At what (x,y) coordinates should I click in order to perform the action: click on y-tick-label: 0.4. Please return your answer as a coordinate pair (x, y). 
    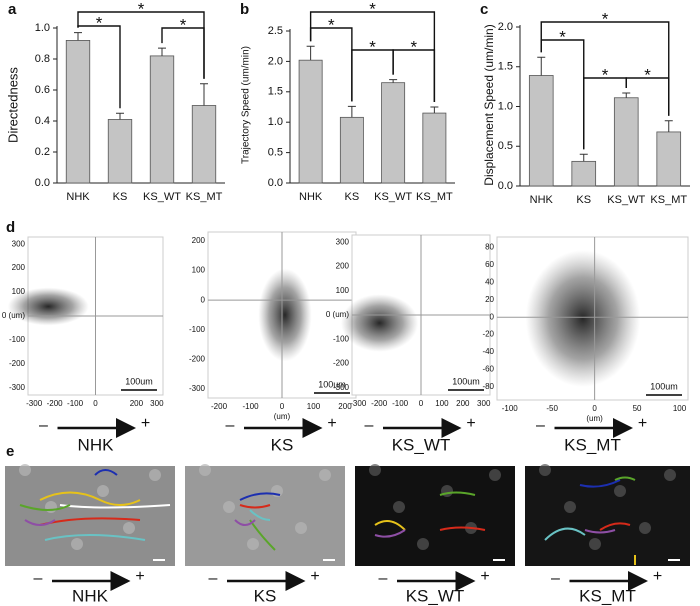
    Looking at the image, I should click on (42, 121).